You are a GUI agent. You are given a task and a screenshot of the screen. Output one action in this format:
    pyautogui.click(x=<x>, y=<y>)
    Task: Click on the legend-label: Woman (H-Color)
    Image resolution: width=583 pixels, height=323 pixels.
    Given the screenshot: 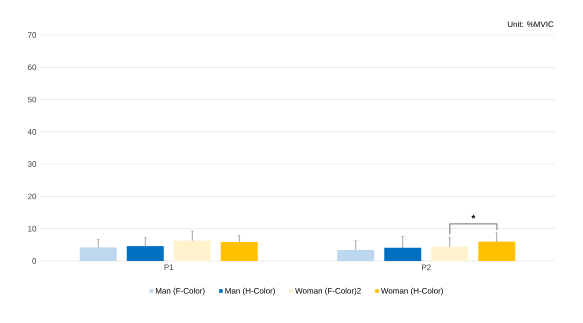 What is the action you would take?
    pyautogui.click(x=411, y=292)
    